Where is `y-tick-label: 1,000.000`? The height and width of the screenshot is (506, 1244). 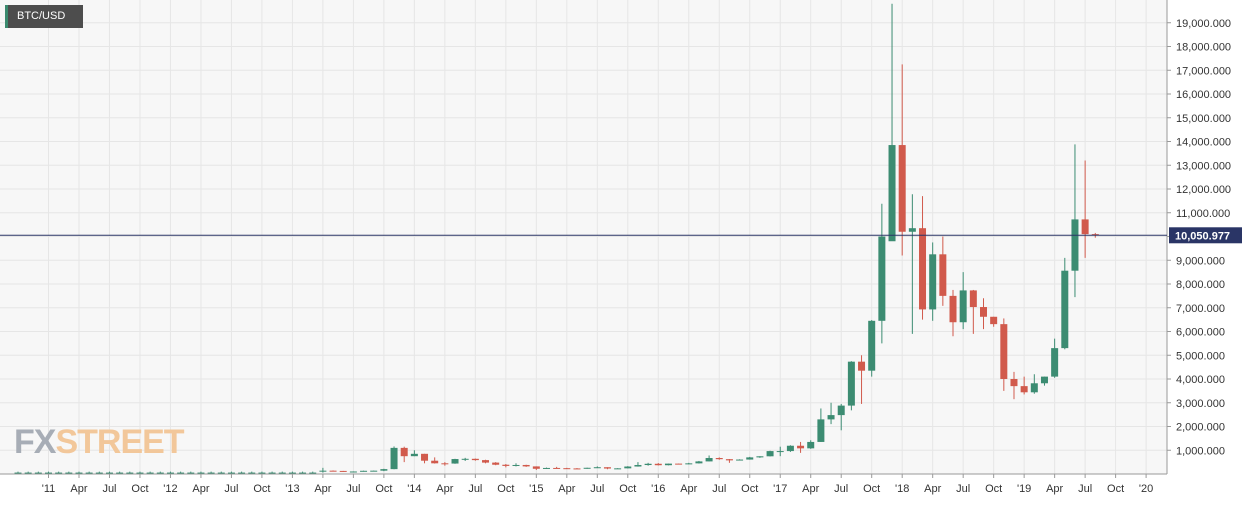 y-tick-label: 1,000.000 is located at coordinates (1200, 451).